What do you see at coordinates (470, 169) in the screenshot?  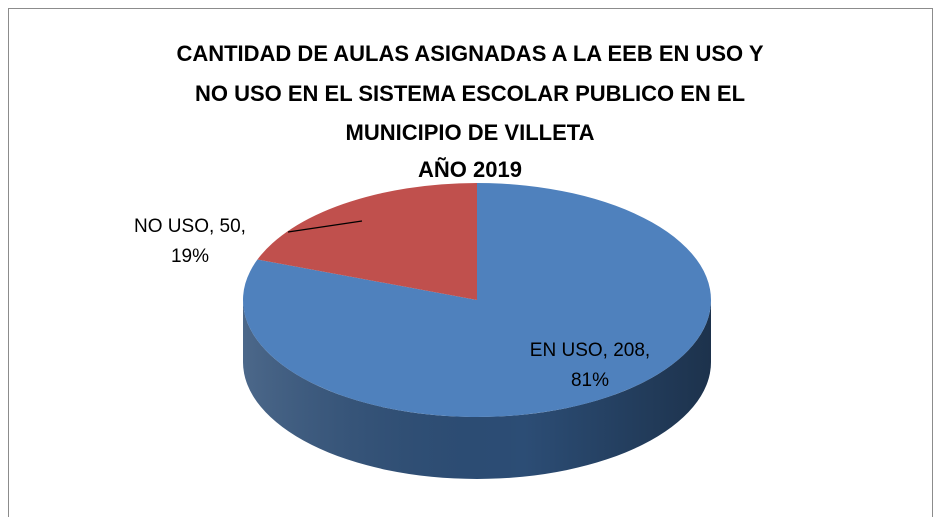 I see `title-line: AÑO 2019` at bounding box center [470, 169].